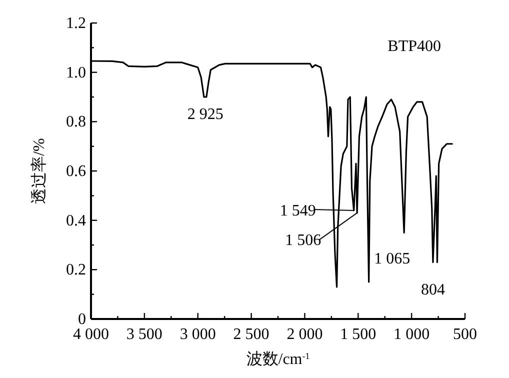 The height and width of the screenshot is (378, 509). I want to click on annotation: 1 506, so click(303, 240).